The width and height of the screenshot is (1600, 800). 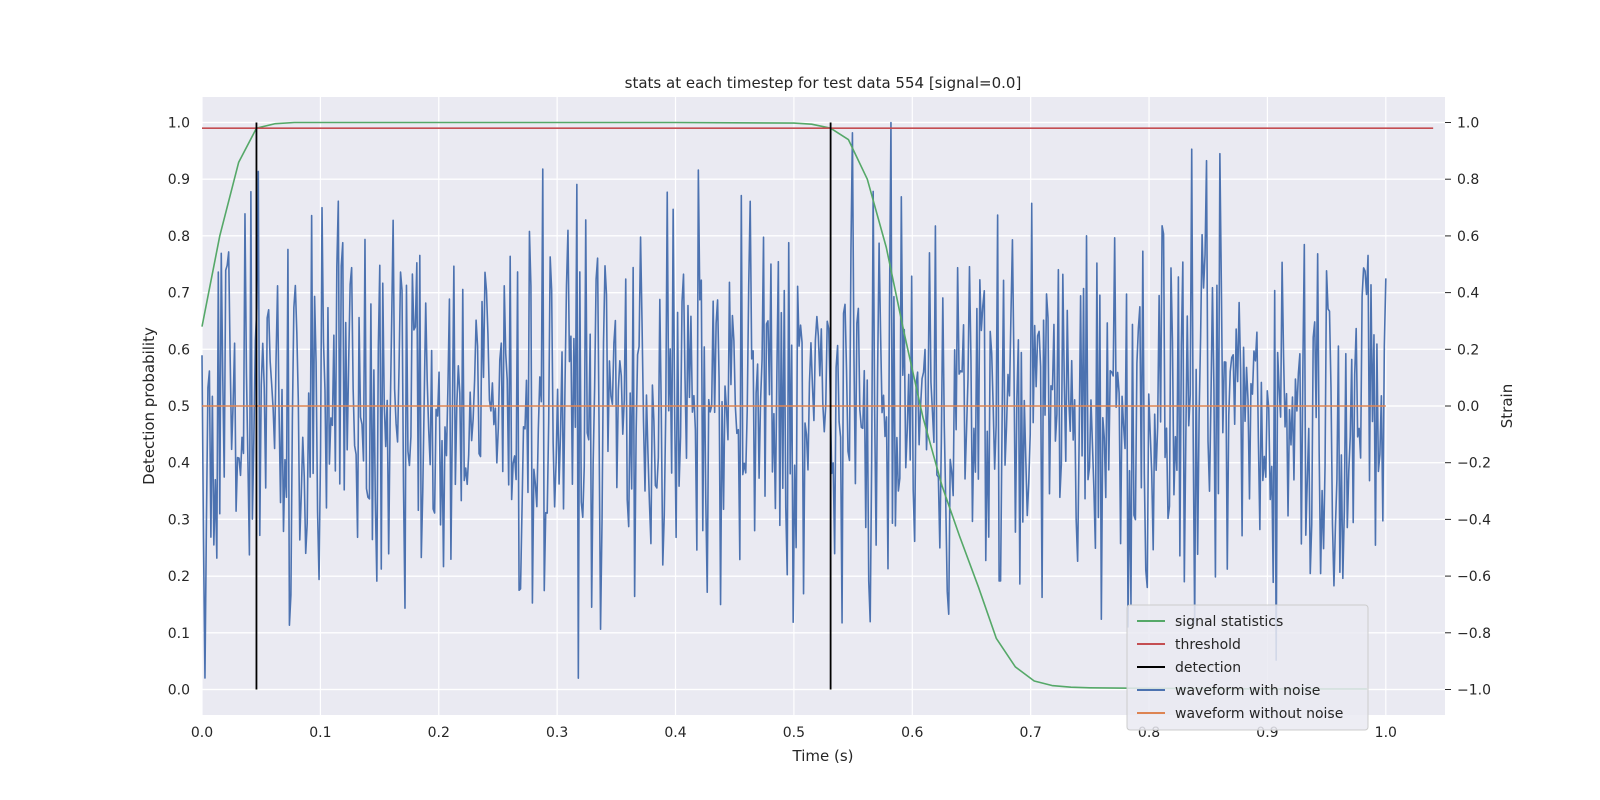 I want to click on legend-entry: threshold, so click(x=1208, y=645).